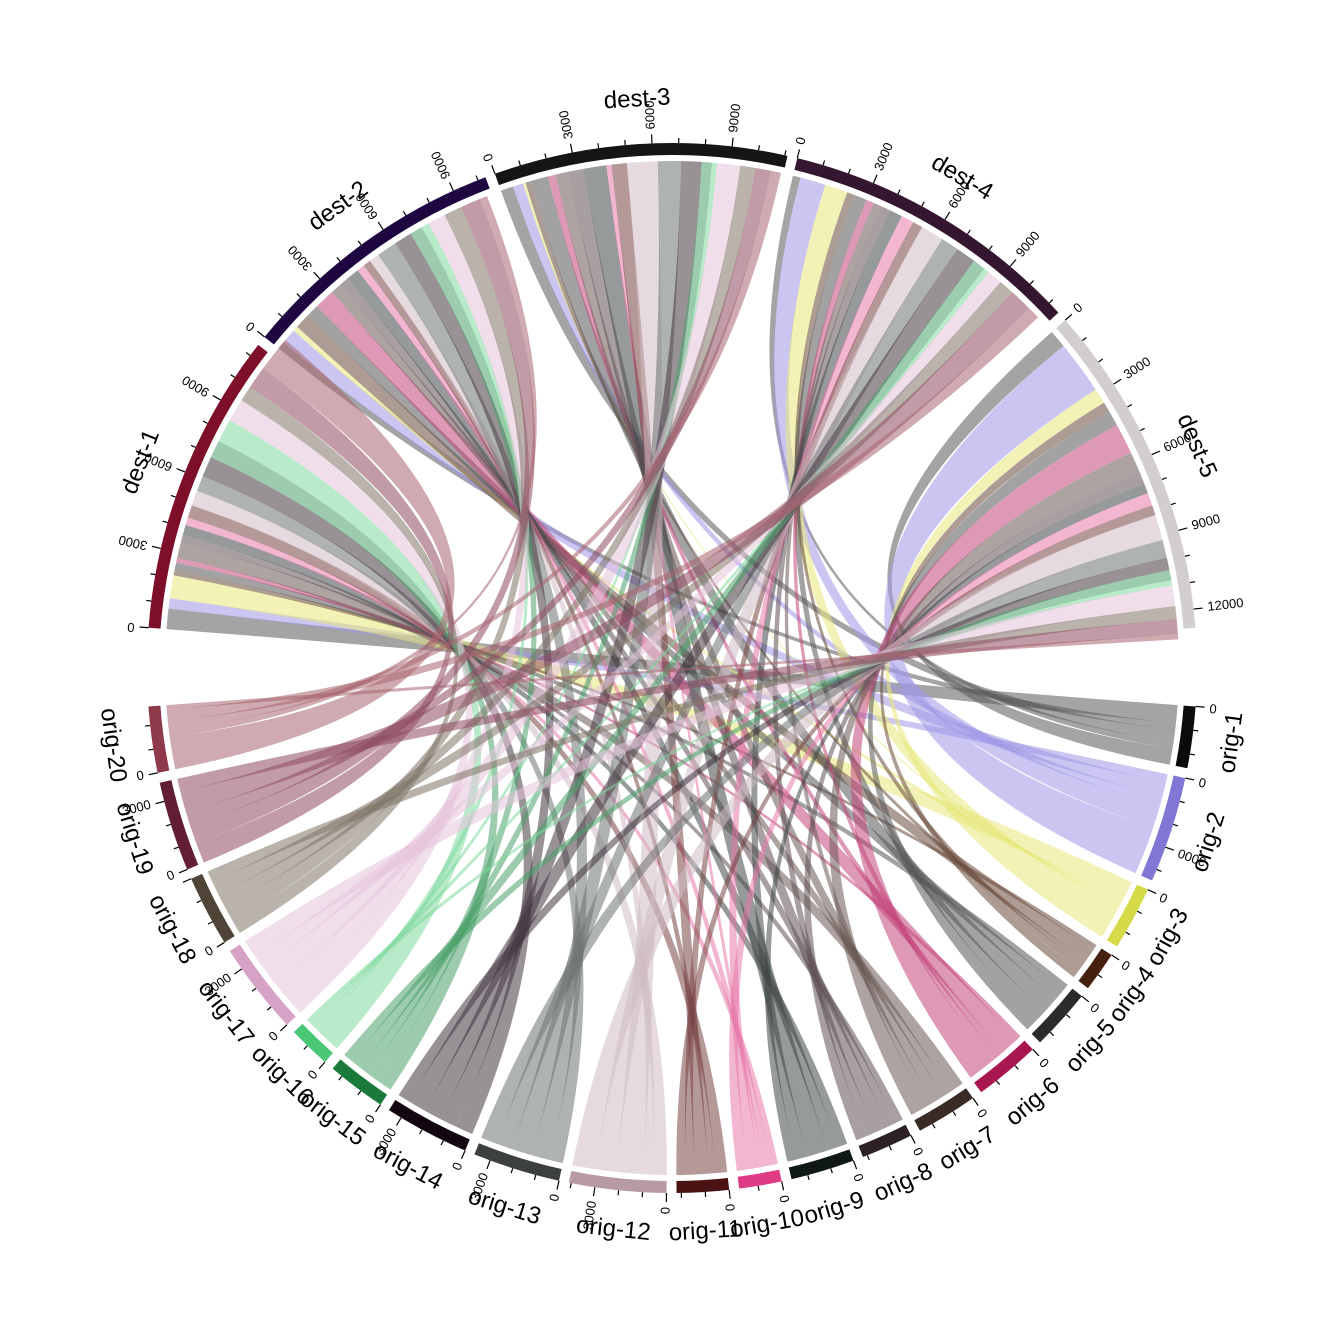 This screenshot has height=1344, width=1344. I want to click on orig-tick-label-orig-11: 0, so click(730, 1207).